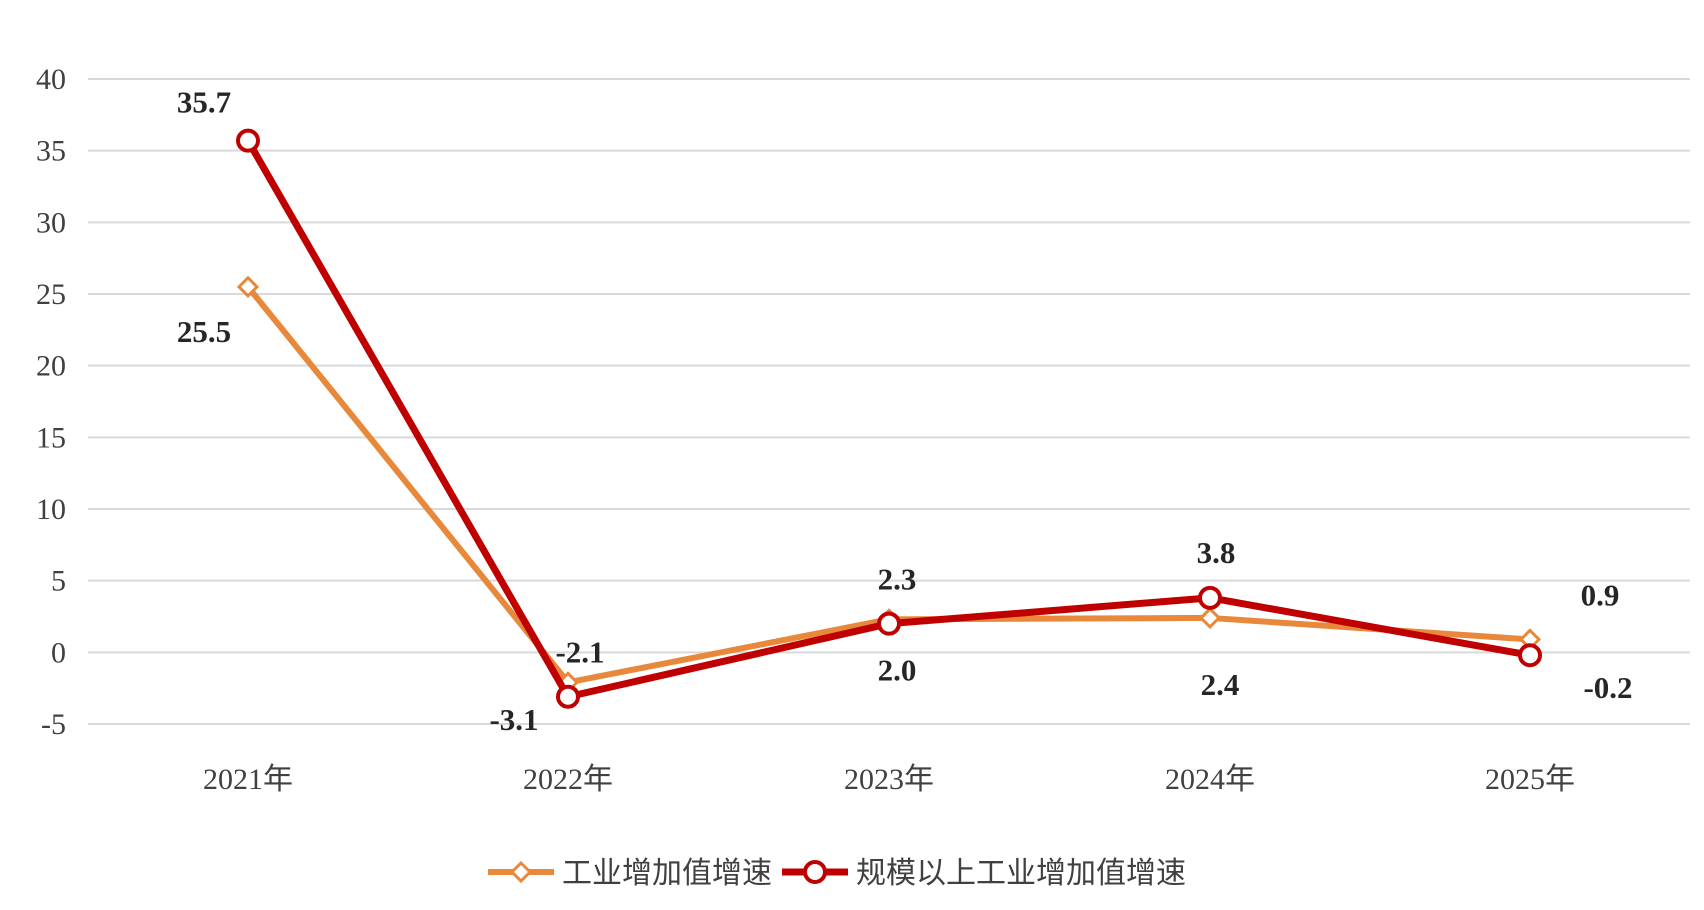 The image size is (1704, 910). Describe the element at coordinates (51, 79) in the screenshot. I see `y-tick-label: 40` at that location.